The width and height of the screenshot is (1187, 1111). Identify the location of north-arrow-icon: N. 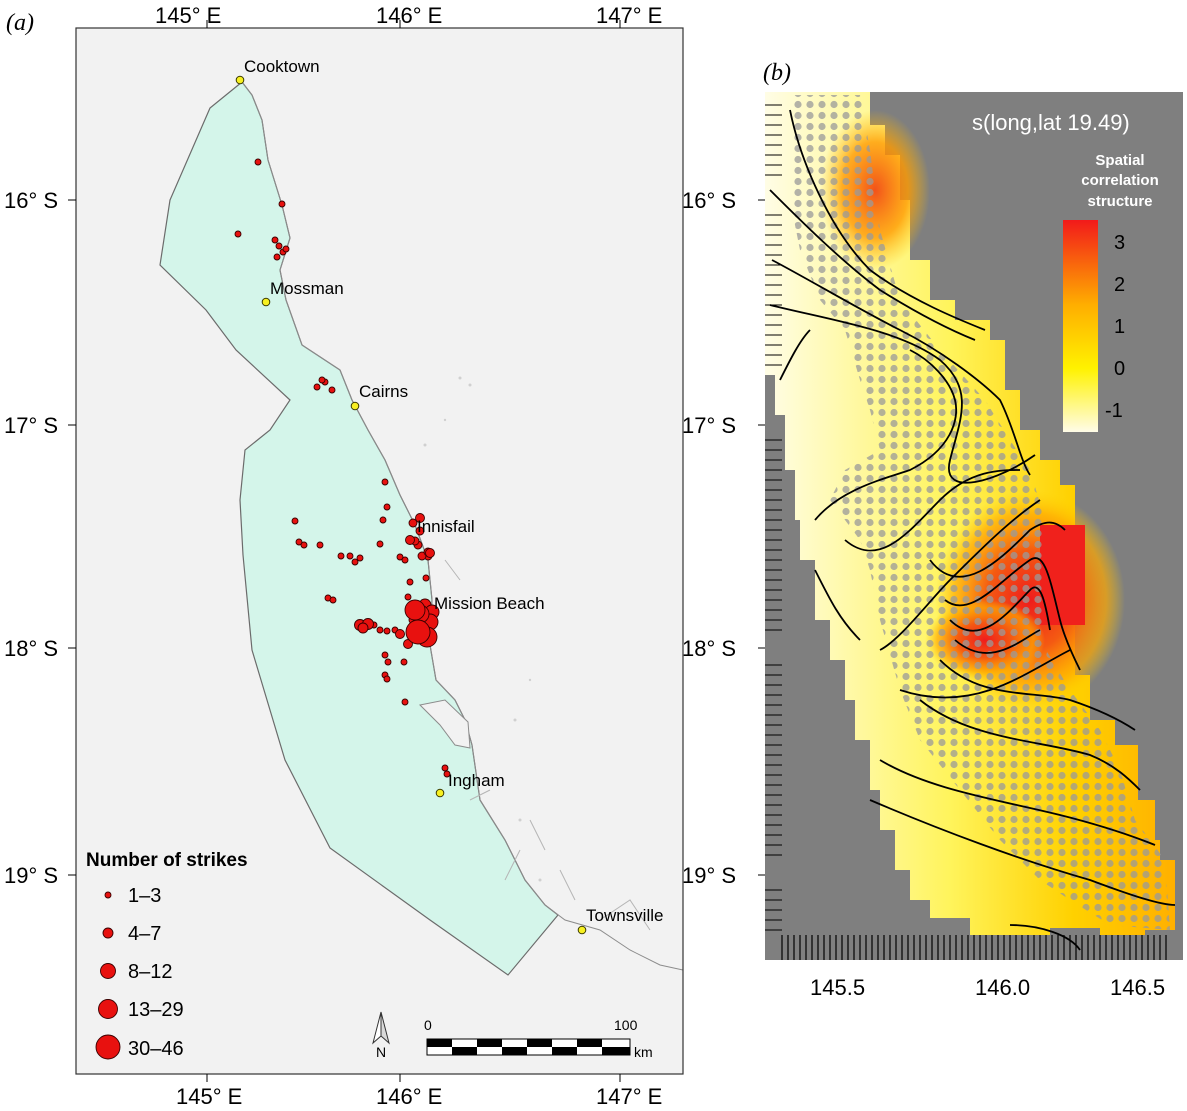
(381, 1035).